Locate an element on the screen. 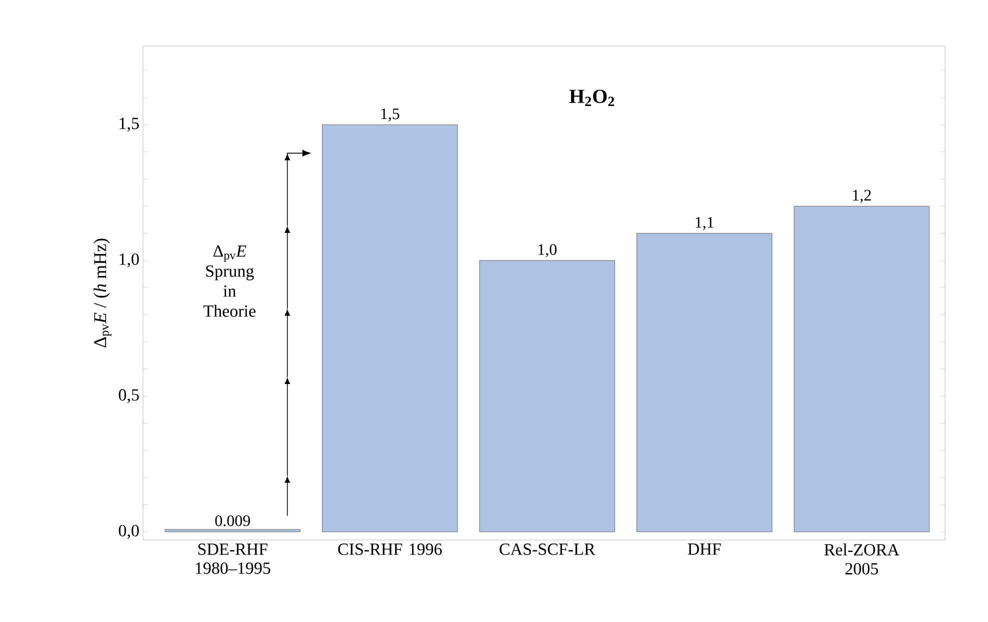 The width and height of the screenshot is (988, 622). x-tick-label: Rel-ZORA 2005 is located at coordinates (862, 559).